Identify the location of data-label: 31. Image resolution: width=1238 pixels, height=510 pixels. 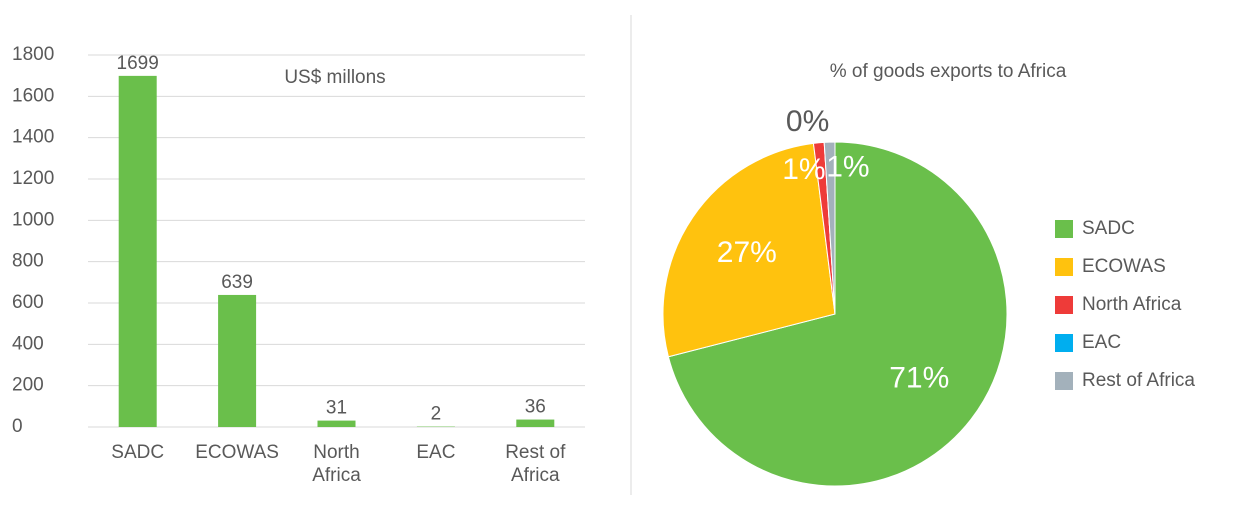
(336, 408).